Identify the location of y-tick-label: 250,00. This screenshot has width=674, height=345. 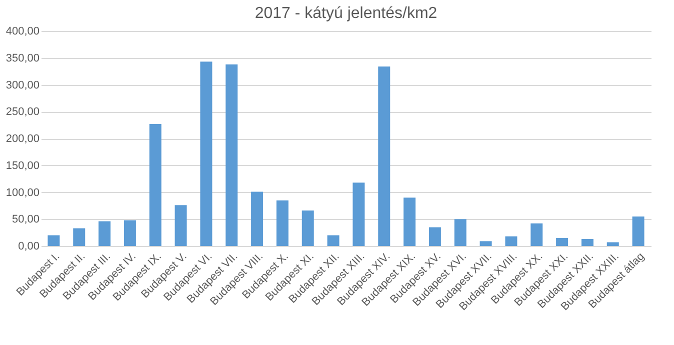
(23, 112).